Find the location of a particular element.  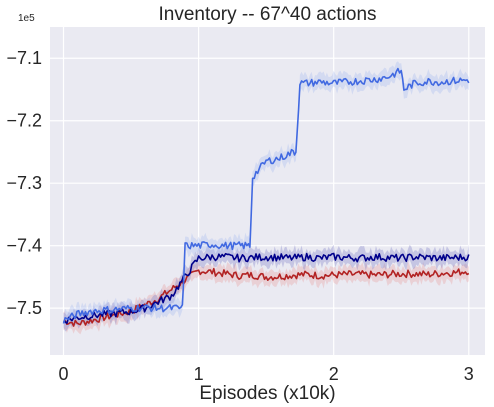

x-tick-label-2: 2 is located at coordinates (334, 374).